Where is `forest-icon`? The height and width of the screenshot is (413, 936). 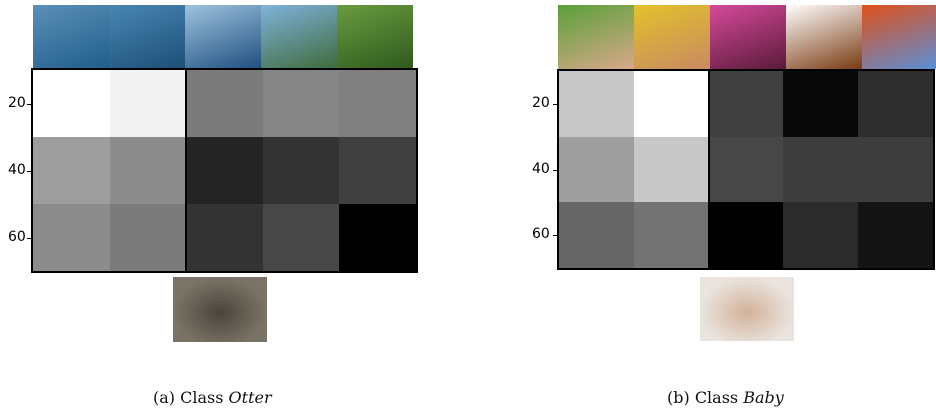 forest-icon is located at coordinates (375, 37).